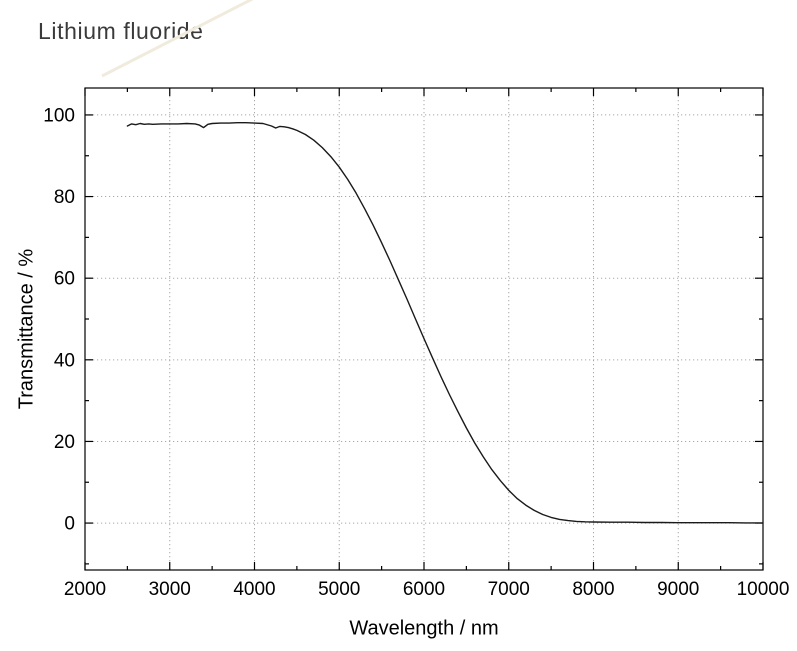 This screenshot has height=651, width=797. What do you see at coordinates (424, 628) in the screenshot?
I see `x-axis-label: Wavelength / nm` at bounding box center [424, 628].